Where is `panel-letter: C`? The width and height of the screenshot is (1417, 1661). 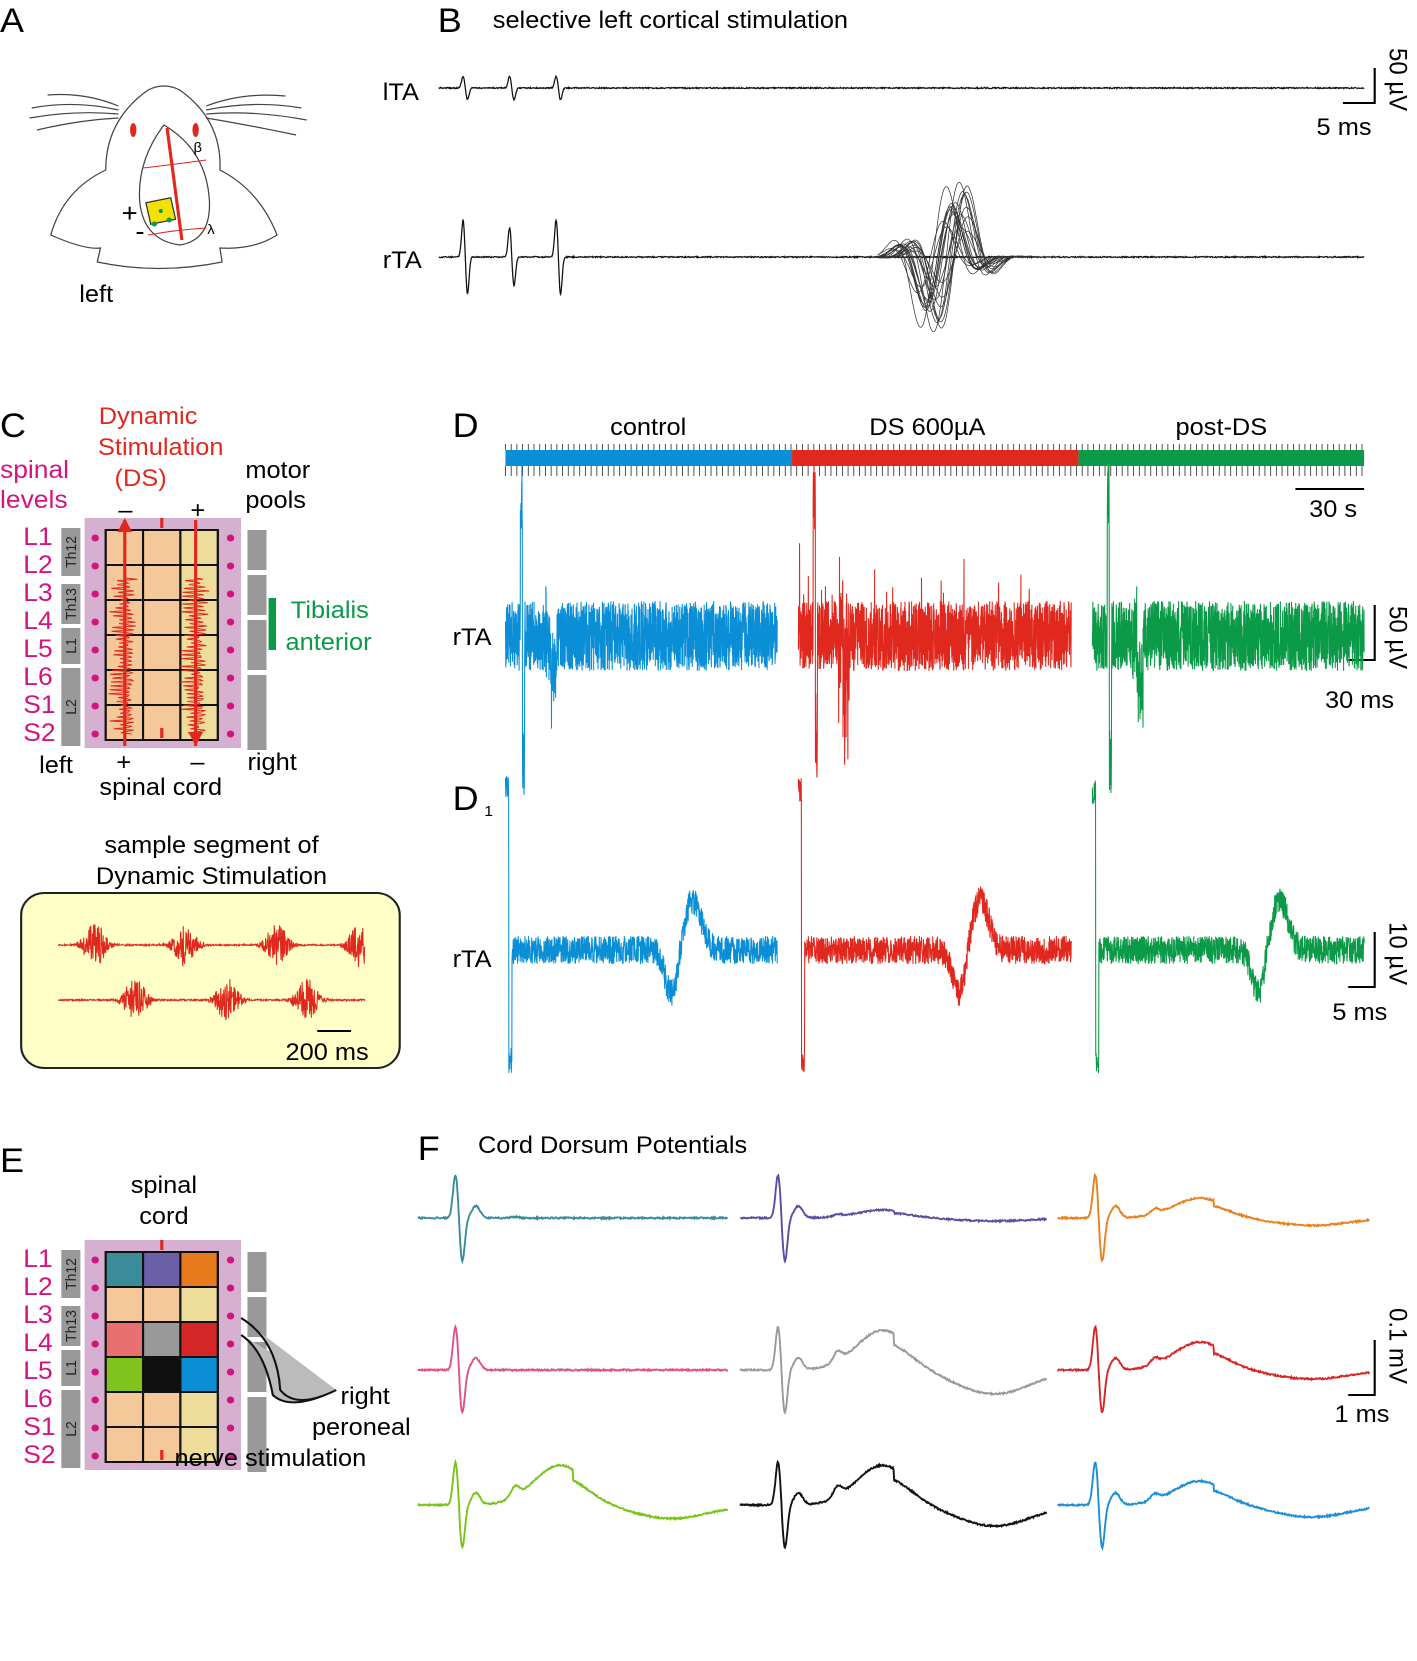
panel-letter: C is located at coordinates (13, 426).